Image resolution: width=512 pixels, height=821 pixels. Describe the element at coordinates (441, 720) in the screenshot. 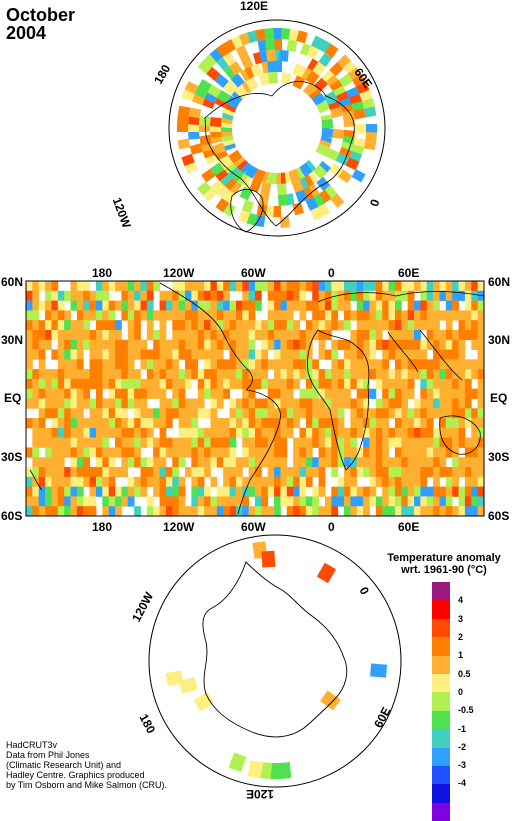

I see `legend-swatch` at that location.